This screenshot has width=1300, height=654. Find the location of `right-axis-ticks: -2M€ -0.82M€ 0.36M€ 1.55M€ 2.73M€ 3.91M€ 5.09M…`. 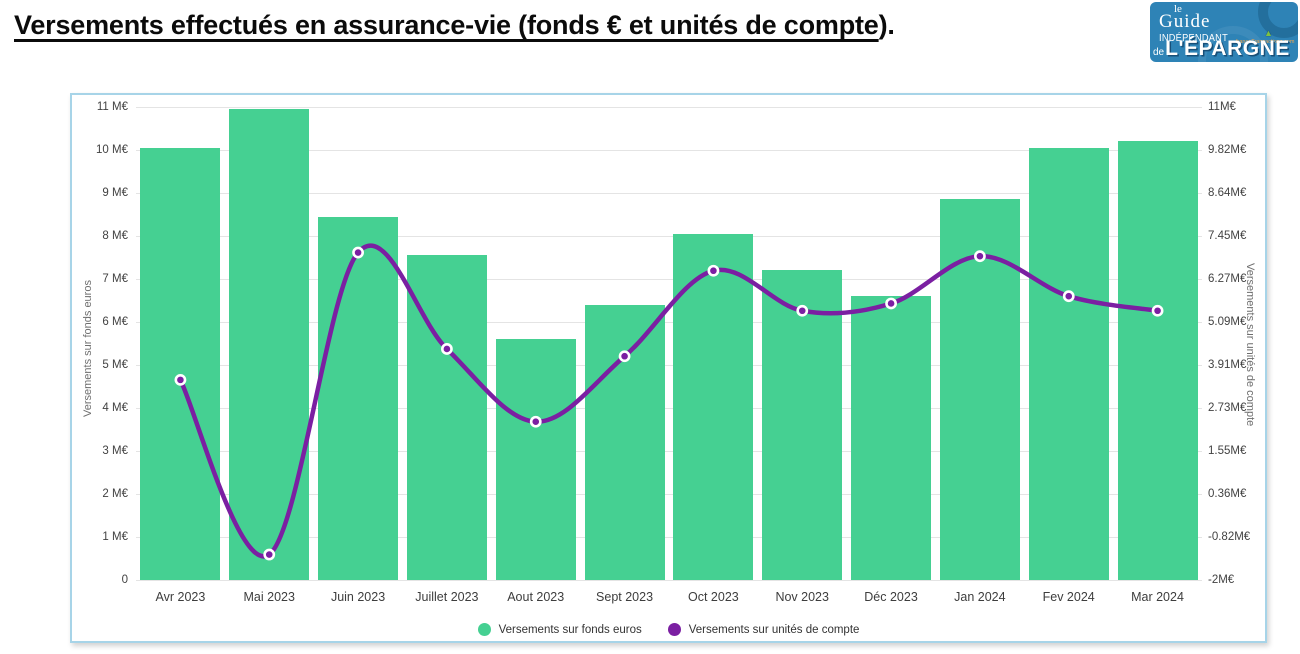

right-axis-ticks: -2M€ -0.82M€ 0.36M€ 1.55M€ 2.73M€ 3.91M€ 5.09M… is located at coordinates (1235, 368).